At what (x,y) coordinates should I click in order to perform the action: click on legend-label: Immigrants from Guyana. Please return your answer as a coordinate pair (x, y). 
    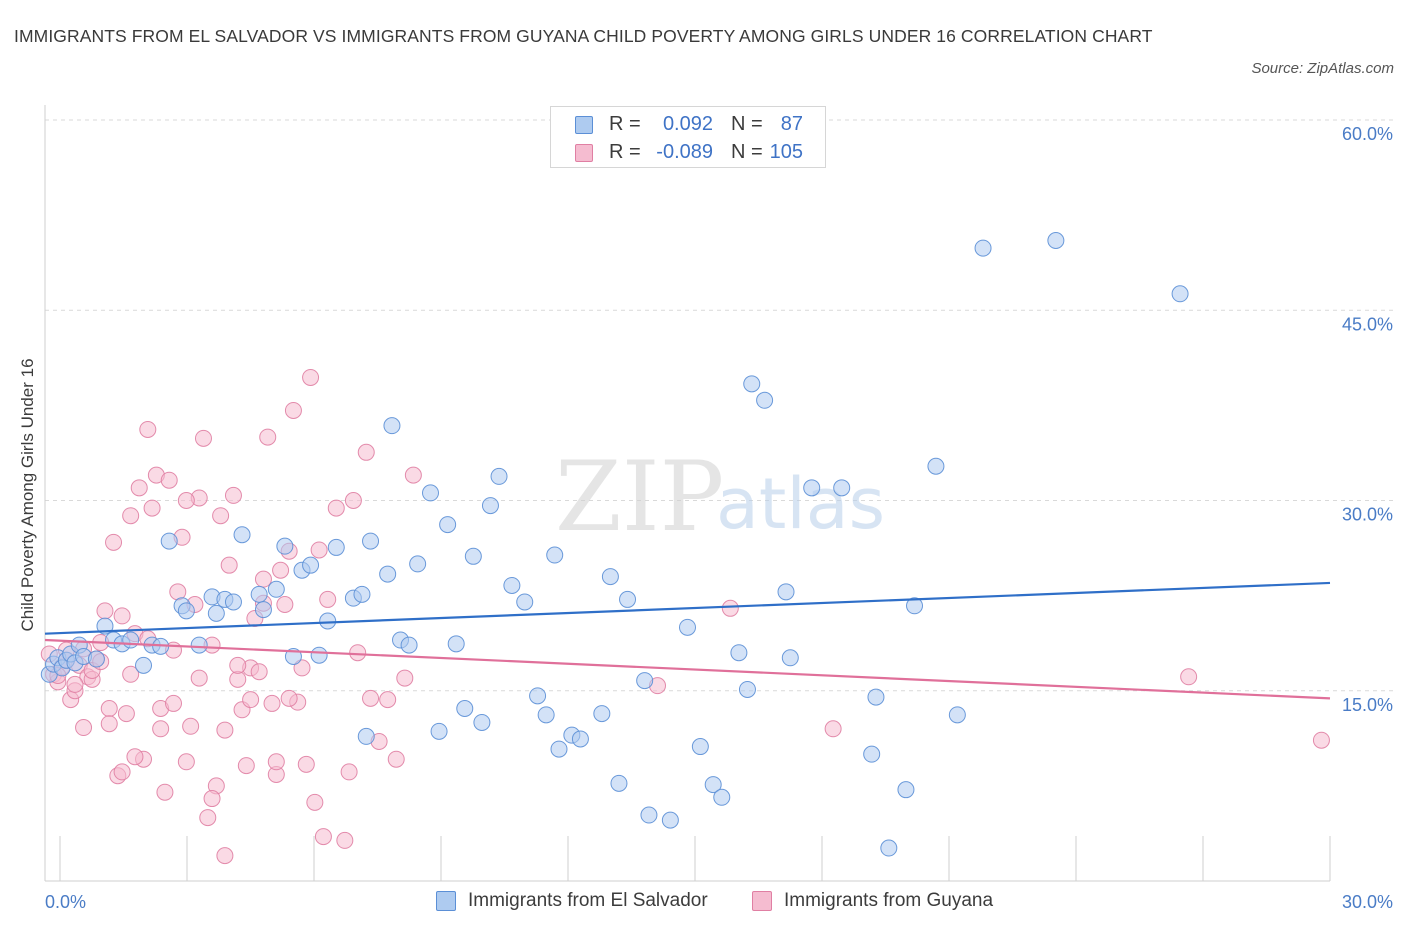
    Looking at the image, I should click on (889, 900).